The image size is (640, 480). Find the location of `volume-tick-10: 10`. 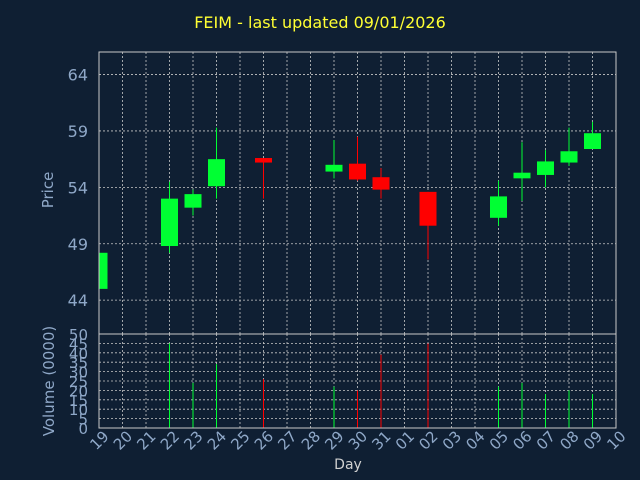

volume-tick-10: 10 is located at coordinates (78, 410).